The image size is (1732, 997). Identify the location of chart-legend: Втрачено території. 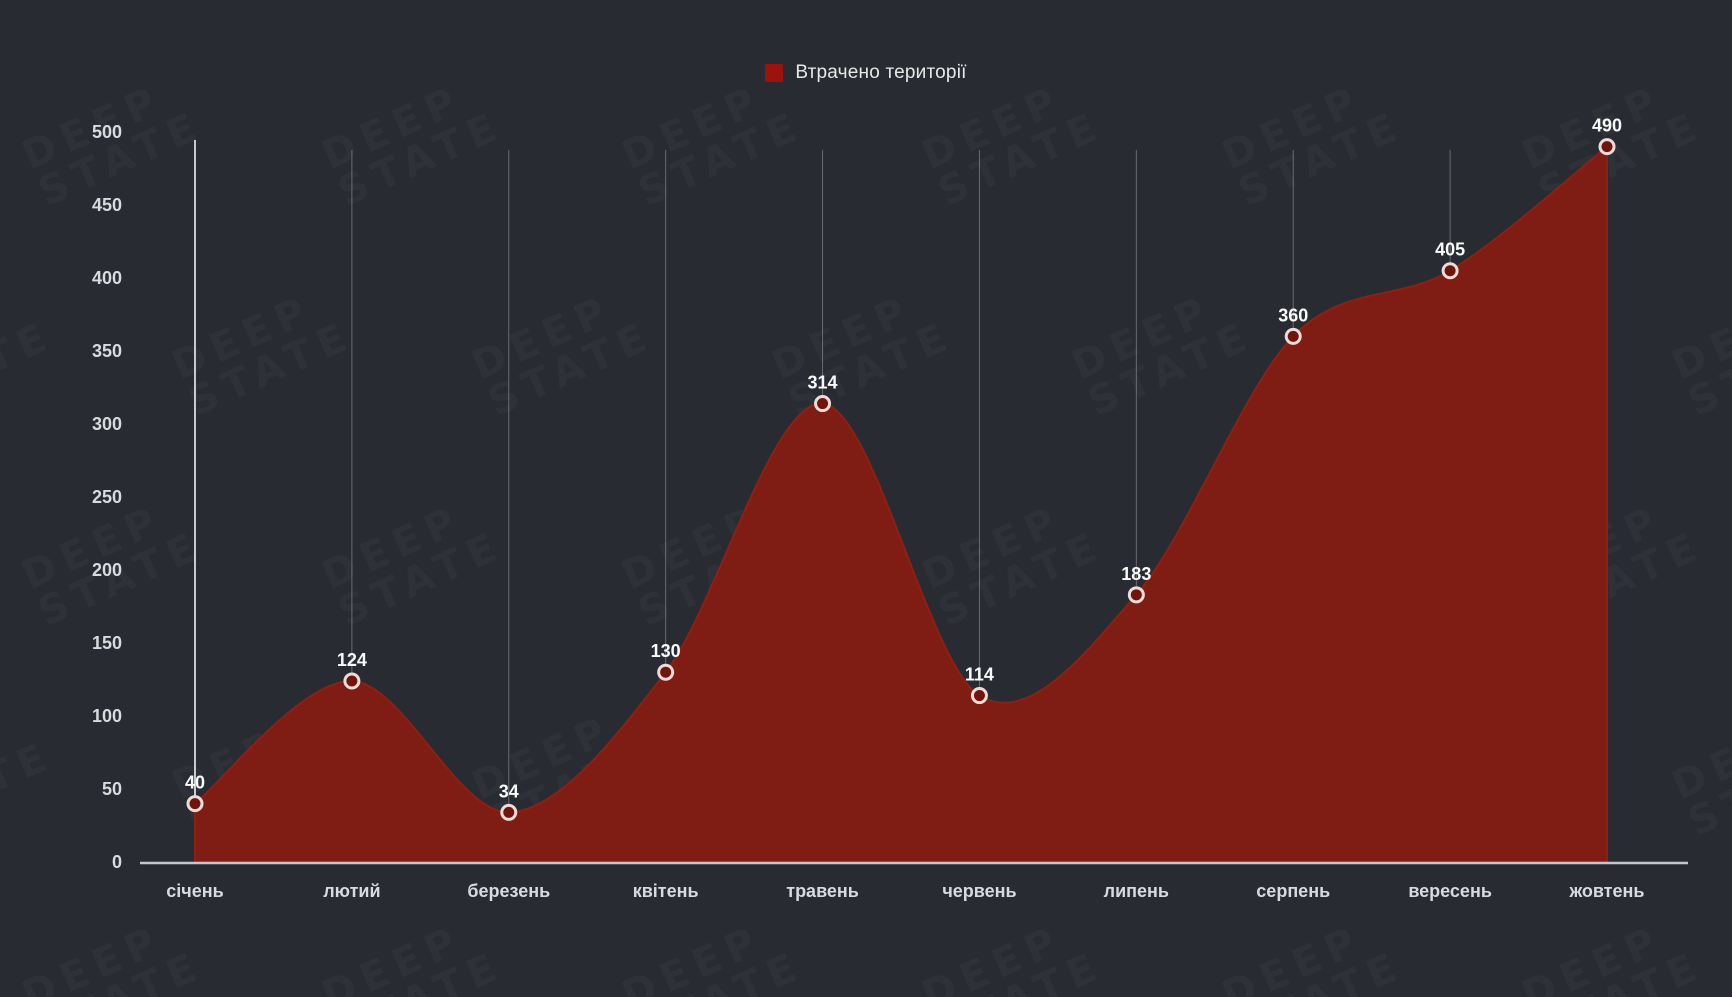
(866, 73).